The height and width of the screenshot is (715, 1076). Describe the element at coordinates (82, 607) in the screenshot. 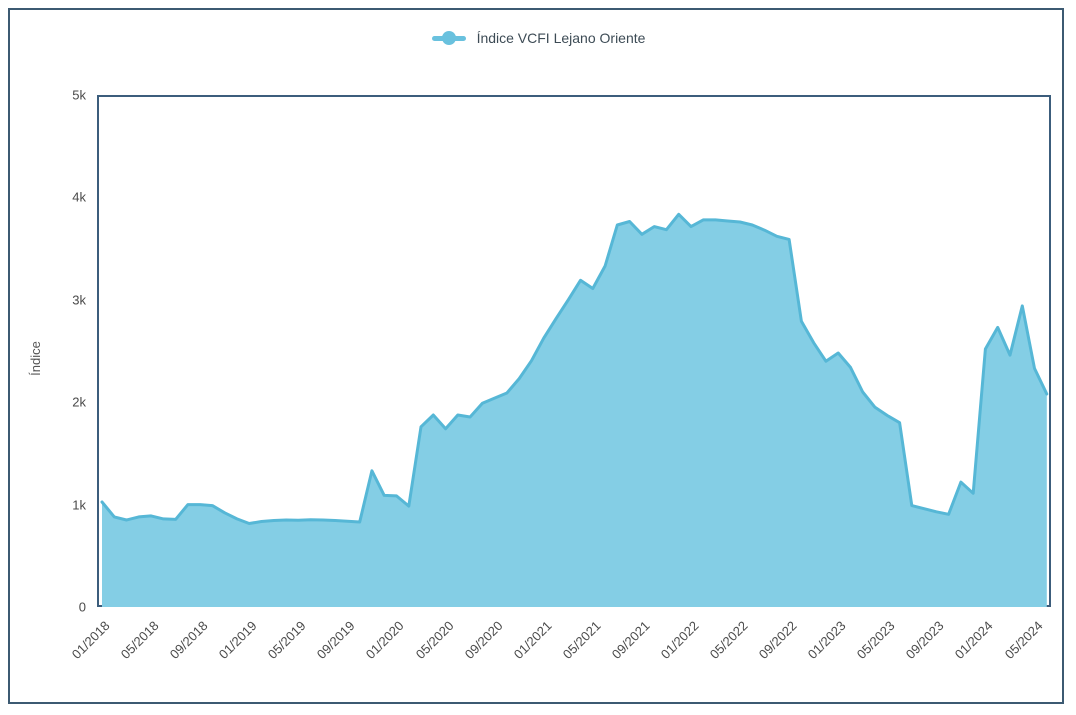

I see `y-tick-label-0: 0` at that location.